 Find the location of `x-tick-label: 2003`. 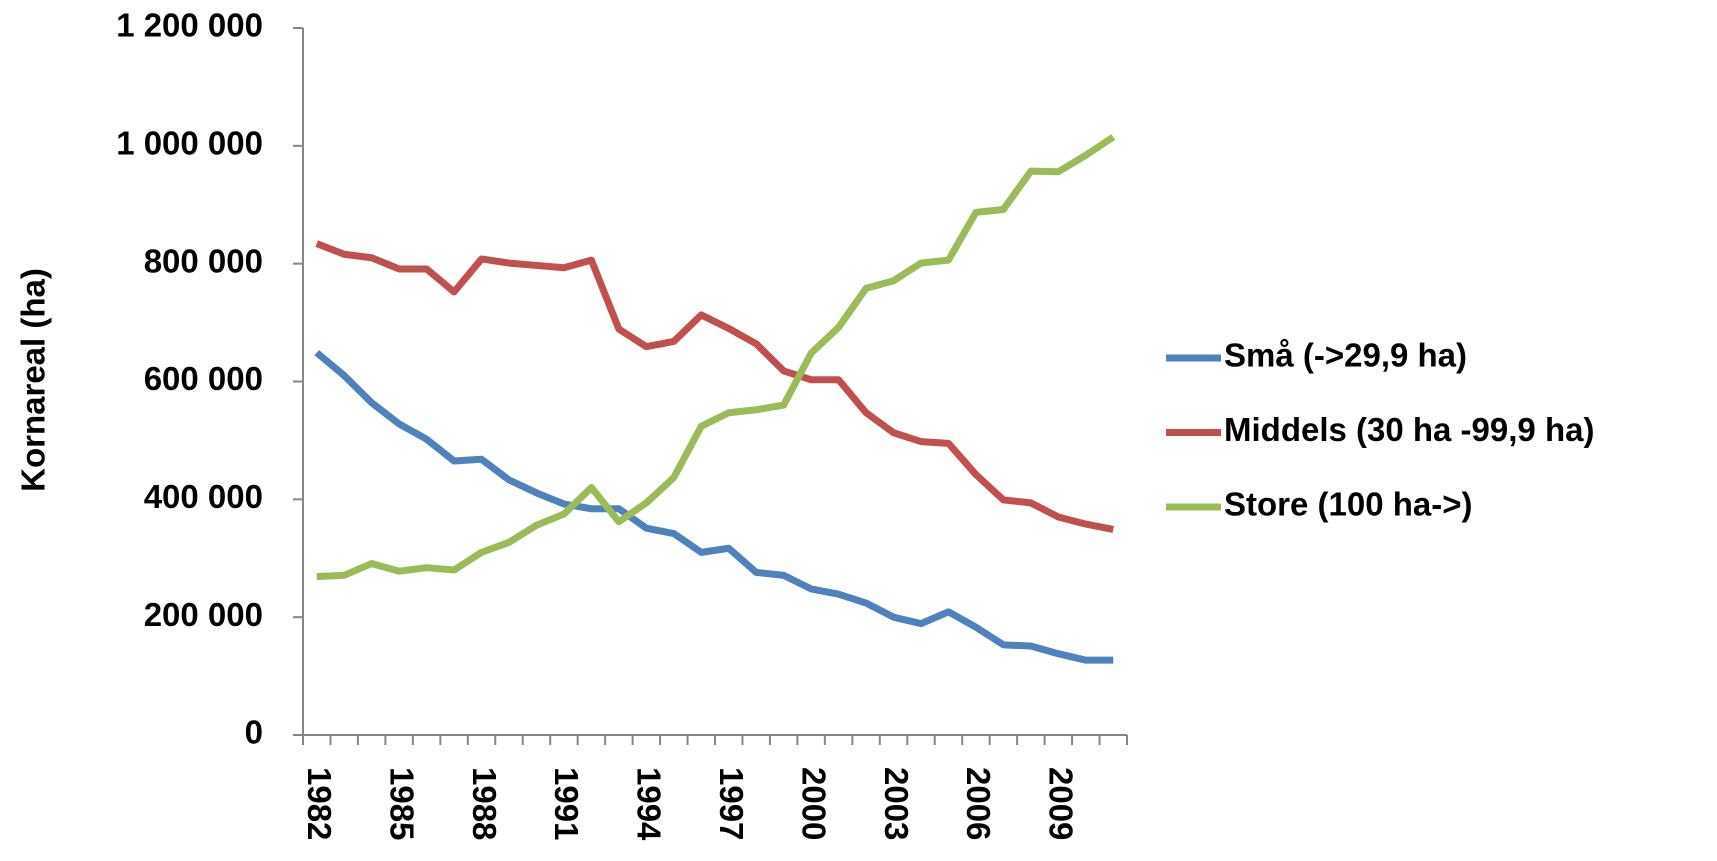

x-tick-label: 2003 is located at coordinates (896, 803).